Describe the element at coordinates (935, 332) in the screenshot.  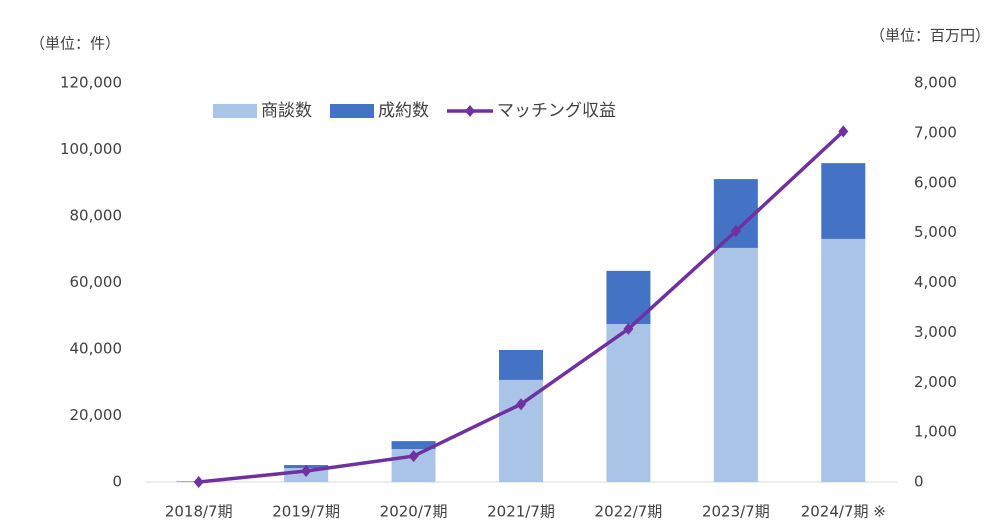
I see `y2-tick-label: 3,000` at that location.